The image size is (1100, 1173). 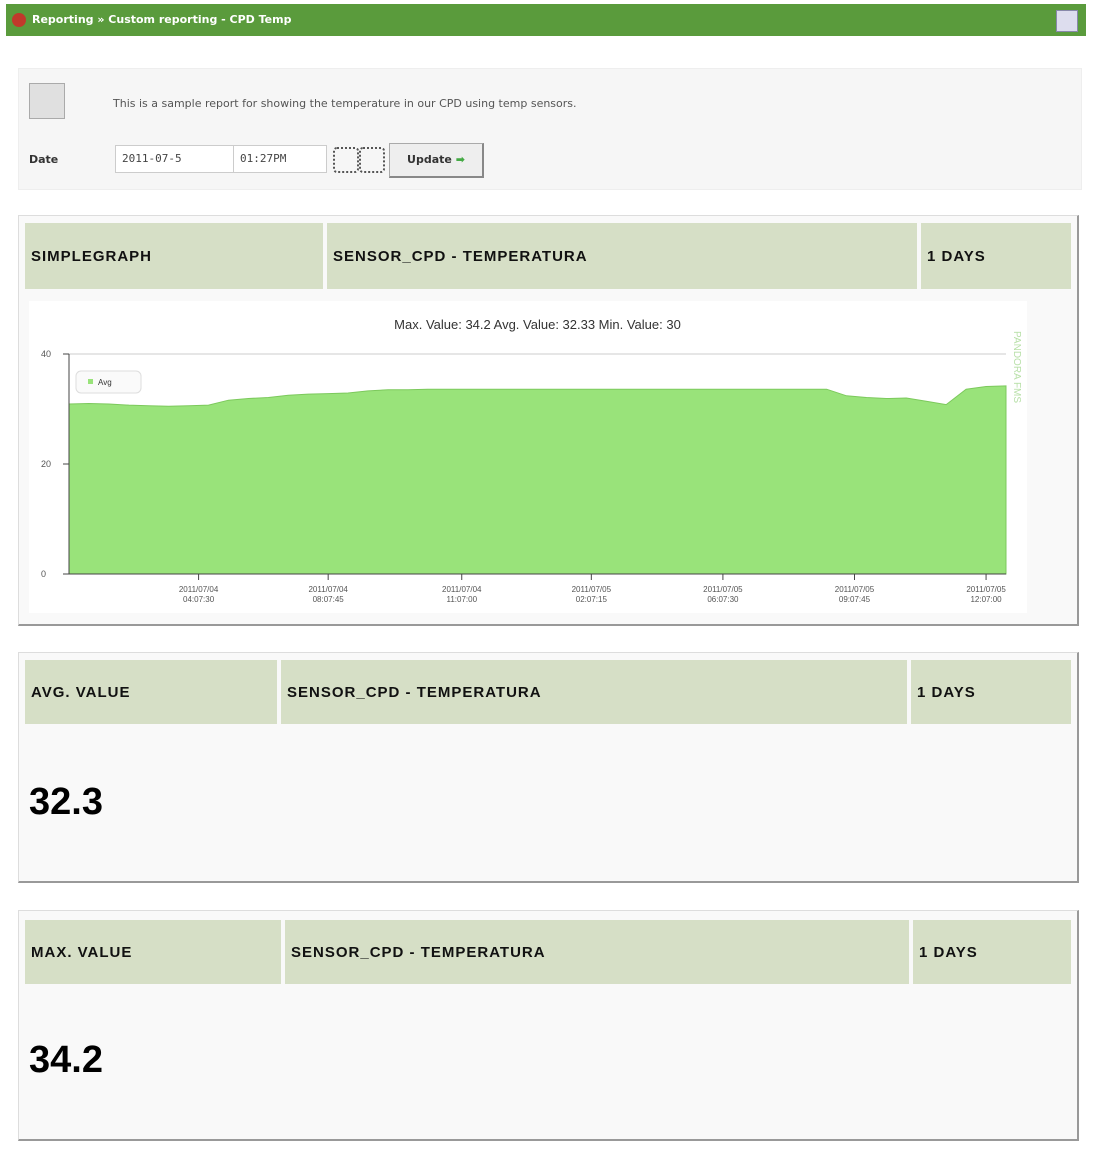 I want to click on y-tick-label: 0, so click(x=43, y=574).